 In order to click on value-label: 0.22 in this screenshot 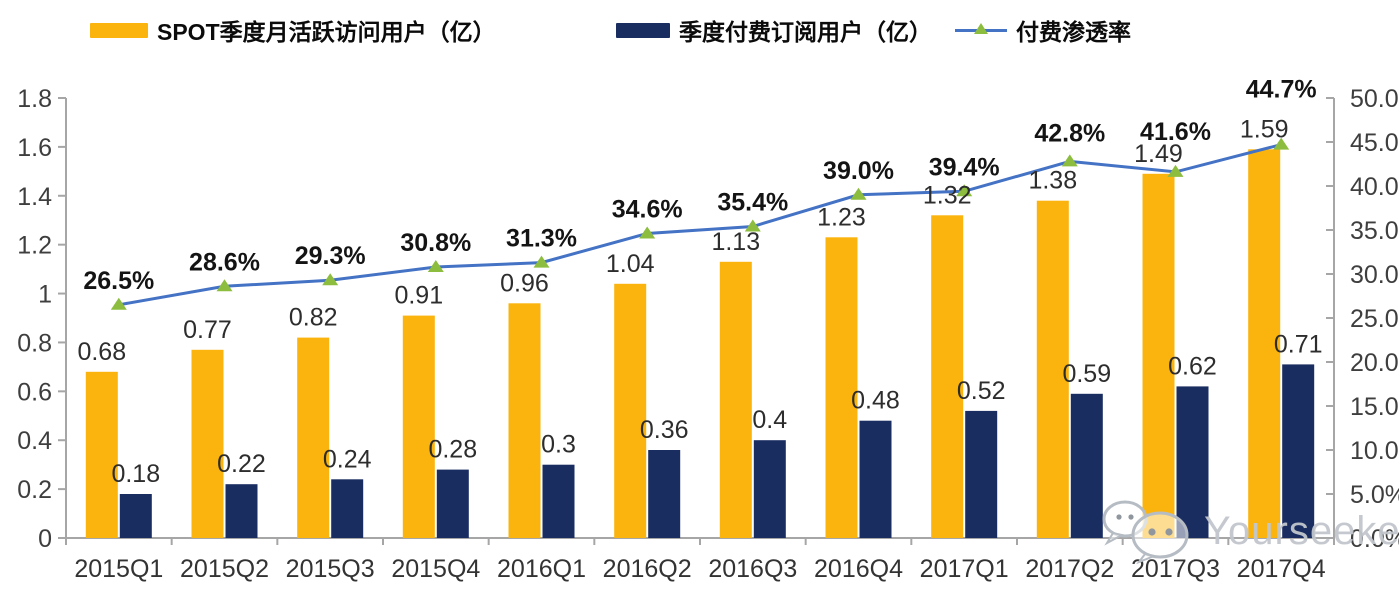, I will do `click(241, 464)`.